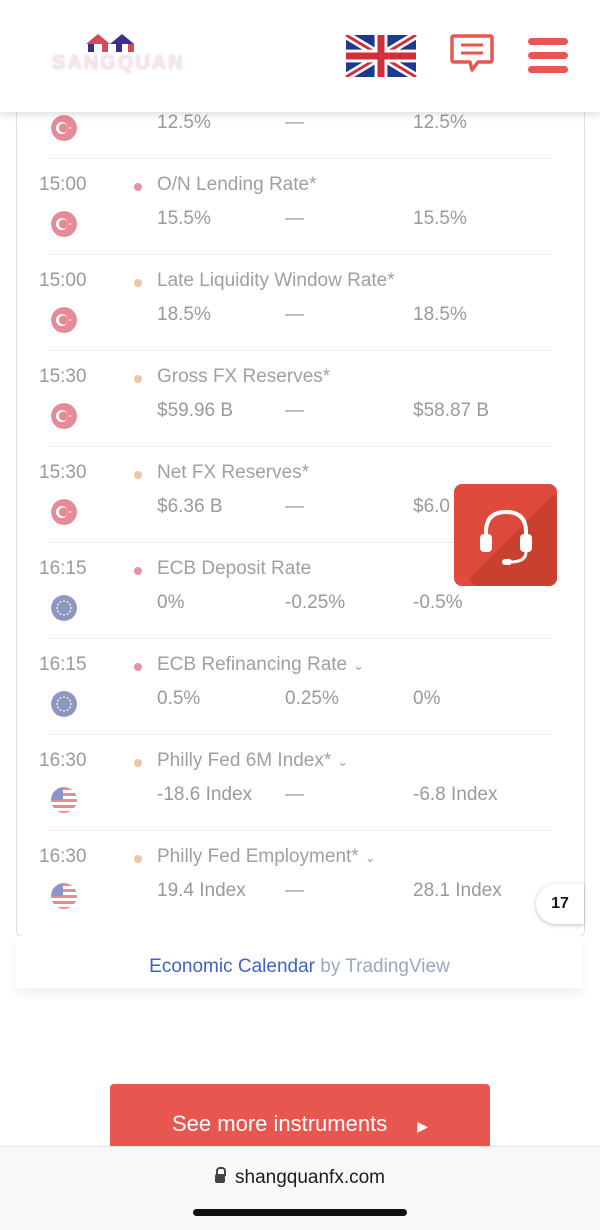  I want to click on cta-label: See more instruments, so click(280, 1123).